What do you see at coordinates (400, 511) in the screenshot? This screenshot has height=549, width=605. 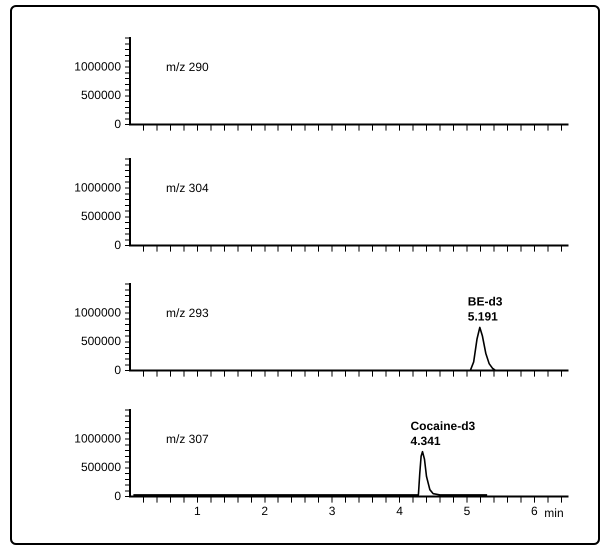 I see `x-tick-label: 4` at bounding box center [400, 511].